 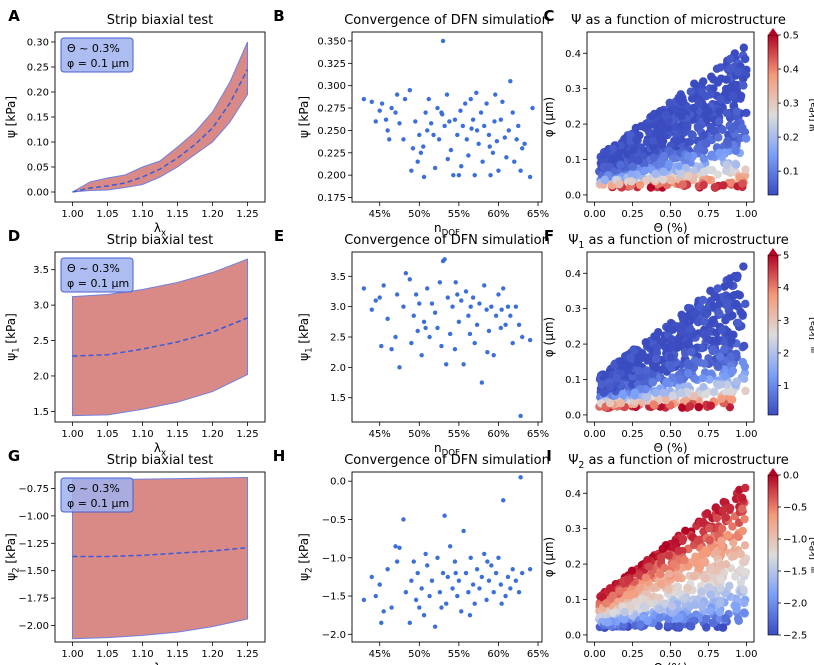 I want to click on x-tick-label: 1.15, so click(x=177, y=434).